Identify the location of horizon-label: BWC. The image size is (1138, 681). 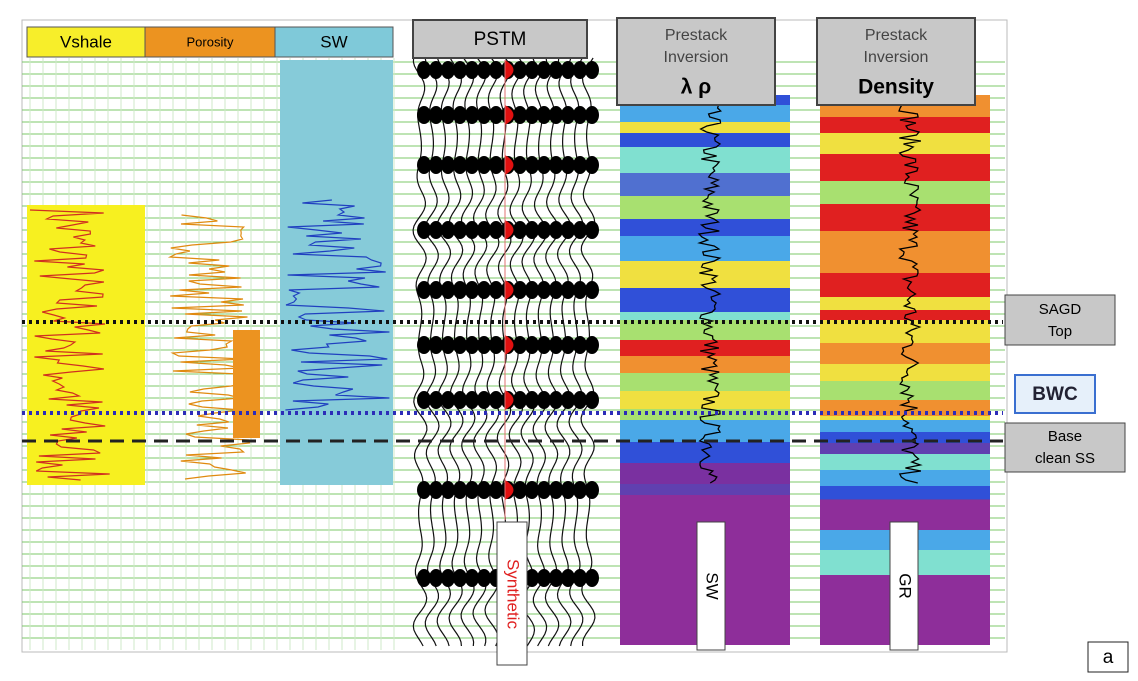
(1055, 394).